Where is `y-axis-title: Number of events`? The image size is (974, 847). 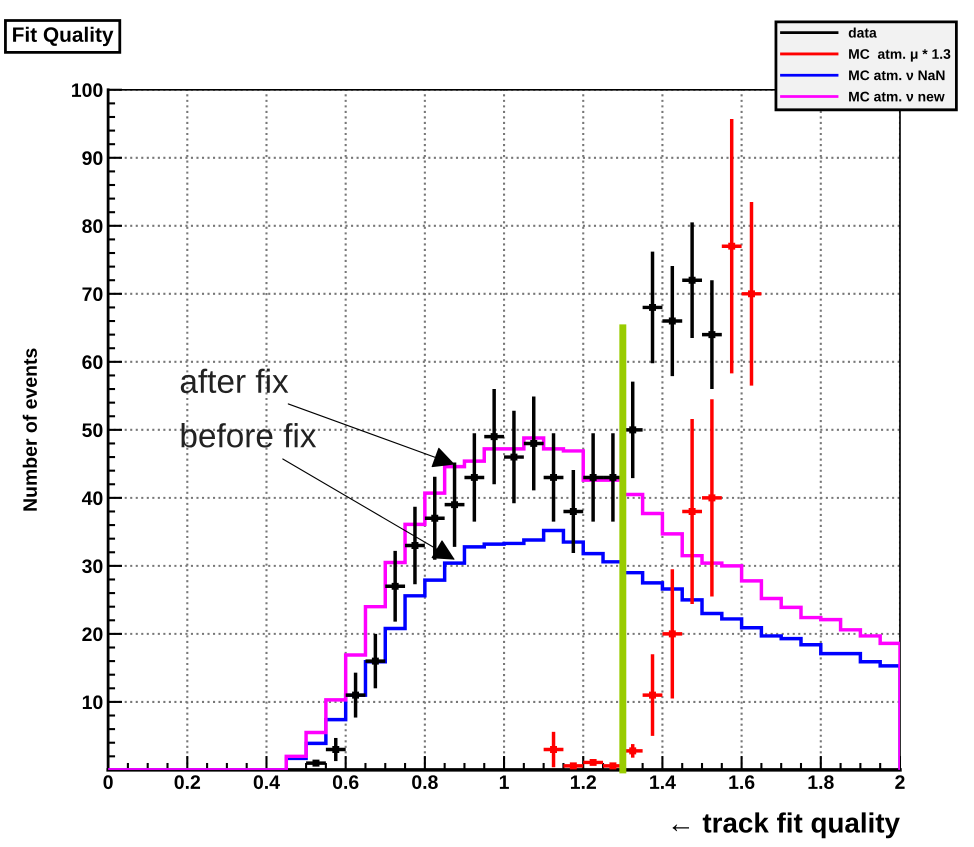 y-axis-title: Number of events is located at coordinates (29, 429).